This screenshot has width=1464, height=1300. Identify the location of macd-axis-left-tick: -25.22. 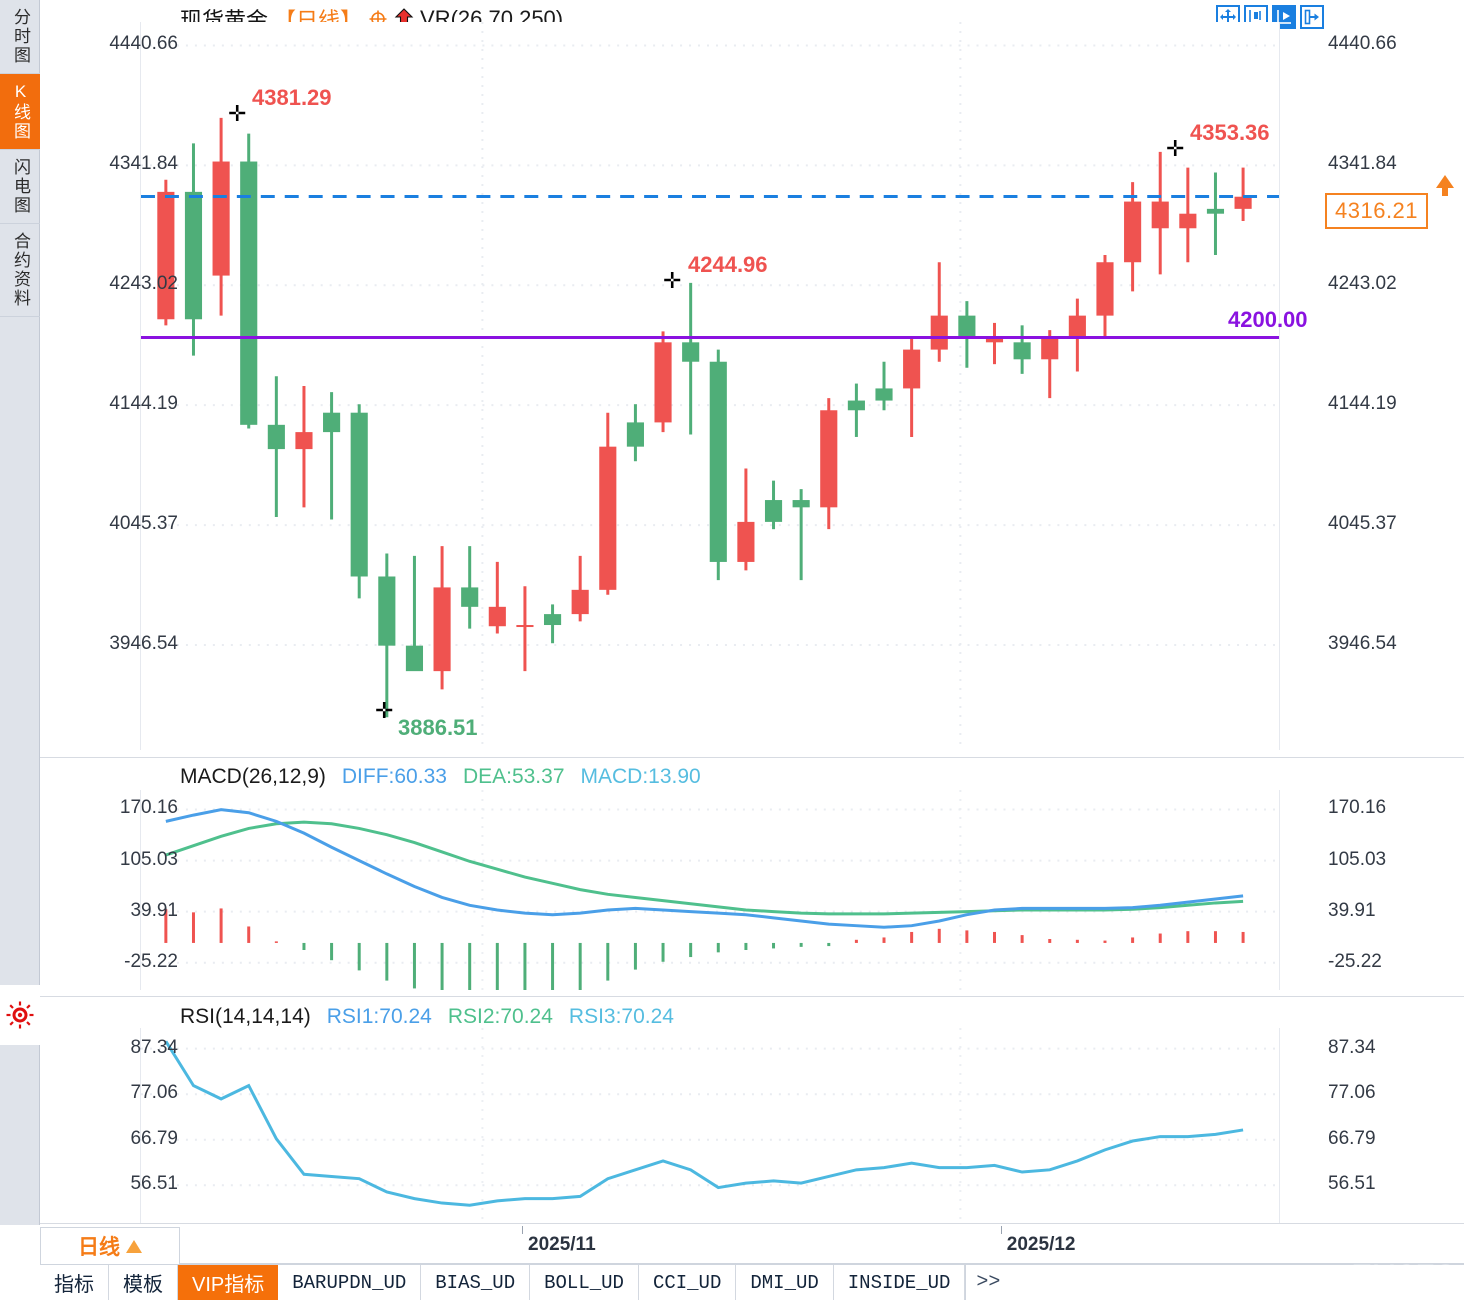
(151, 961).